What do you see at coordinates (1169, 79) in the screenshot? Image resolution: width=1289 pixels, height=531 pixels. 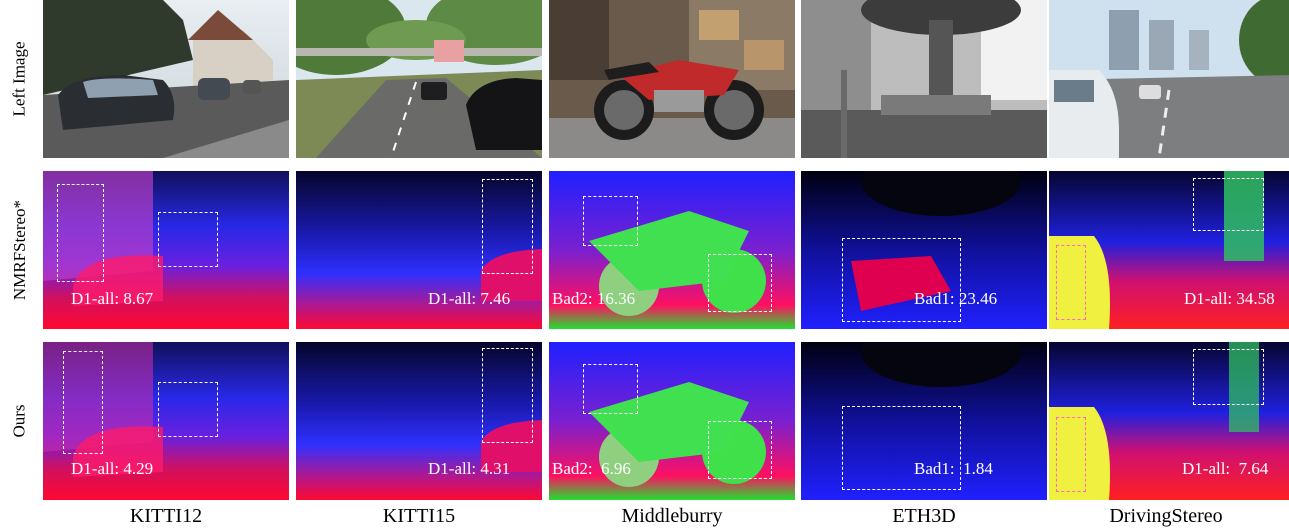 I see `left-image-drivingstereo` at bounding box center [1169, 79].